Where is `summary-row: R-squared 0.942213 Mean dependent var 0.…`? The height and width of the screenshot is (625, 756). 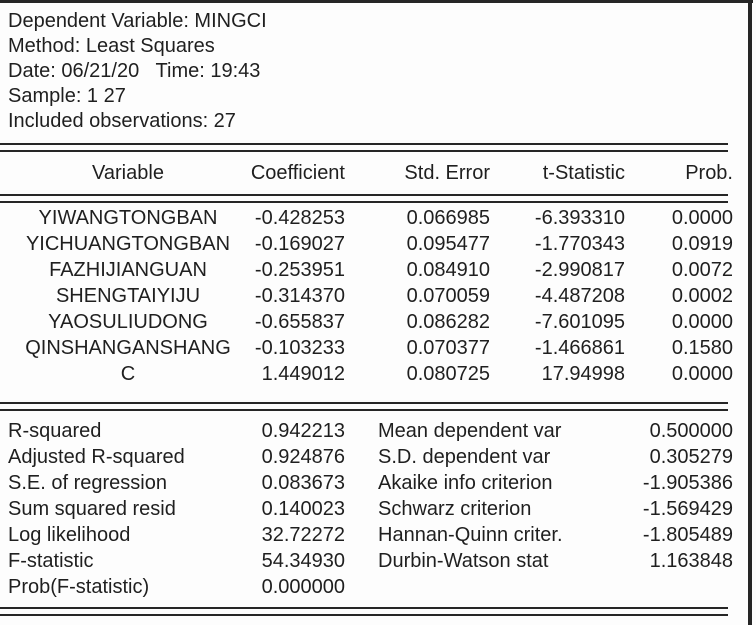
summary-row: R-squared 0.942213 Mean dependent var 0.… is located at coordinates (382, 431).